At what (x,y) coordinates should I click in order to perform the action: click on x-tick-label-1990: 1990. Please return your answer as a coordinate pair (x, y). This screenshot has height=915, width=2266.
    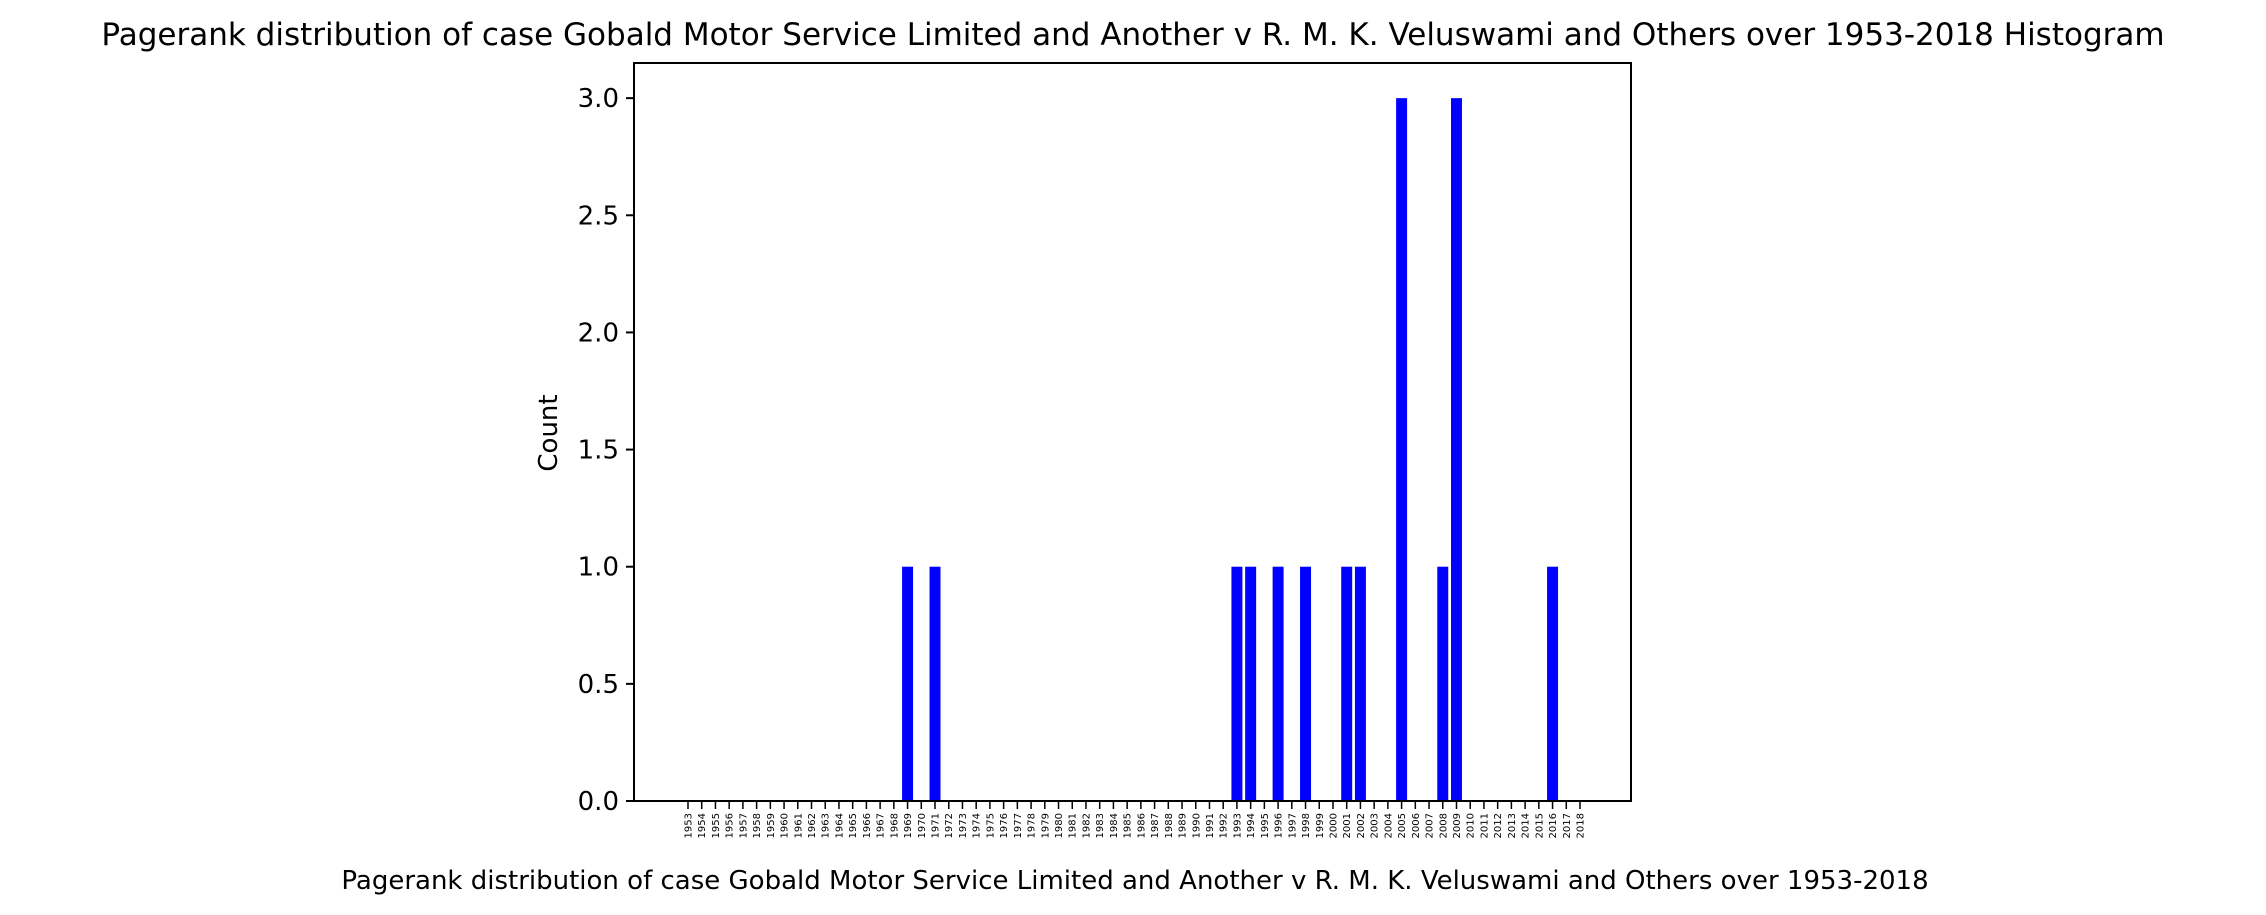
    Looking at the image, I should click on (1196, 825).